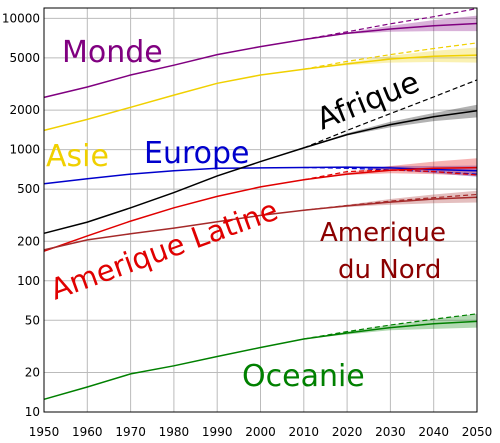 The image size is (500, 443). What do you see at coordinates (347, 432) in the screenshot?
I see `x-tick-label: 2020` at bounding box center [347, 432].